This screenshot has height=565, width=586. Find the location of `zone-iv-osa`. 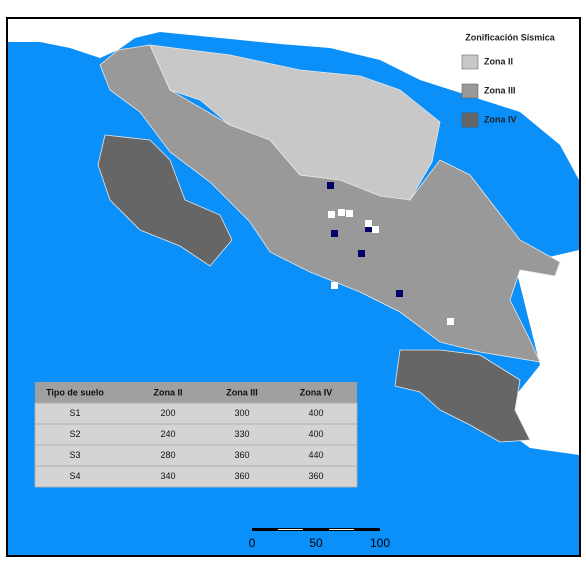

zone-iv-osa is located at coordinates (462, 396).